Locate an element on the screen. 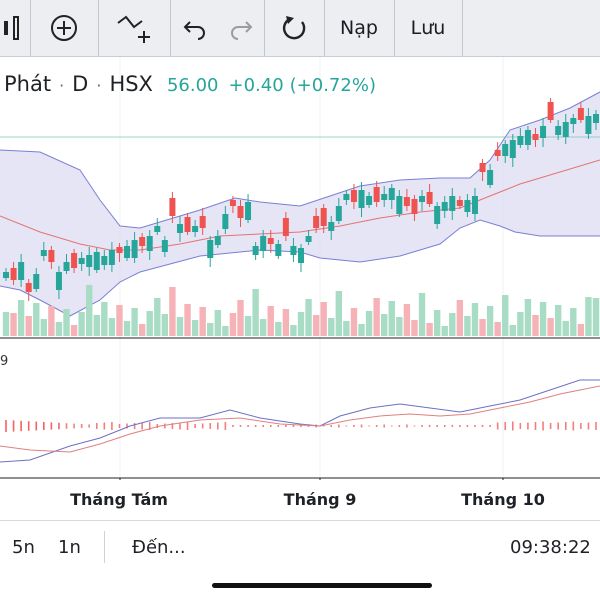  load-button: Nạp is located at coordinates (359, 28).